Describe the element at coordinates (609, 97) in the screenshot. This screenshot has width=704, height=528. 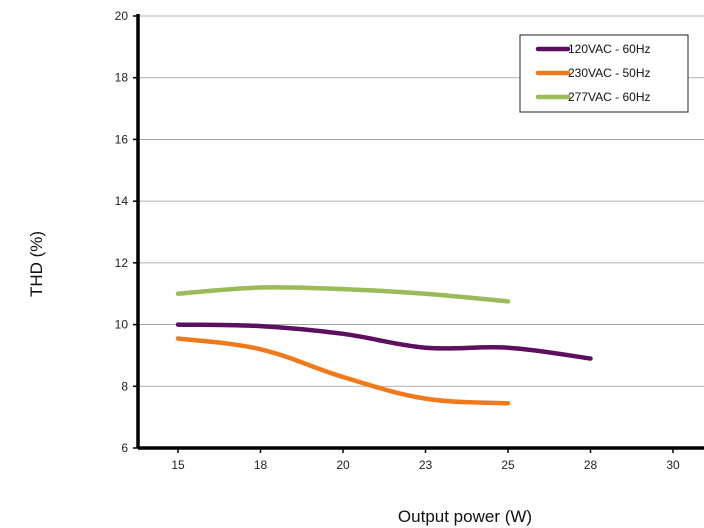
I see `legend-label: 277VAC - 60Hz` at that location.